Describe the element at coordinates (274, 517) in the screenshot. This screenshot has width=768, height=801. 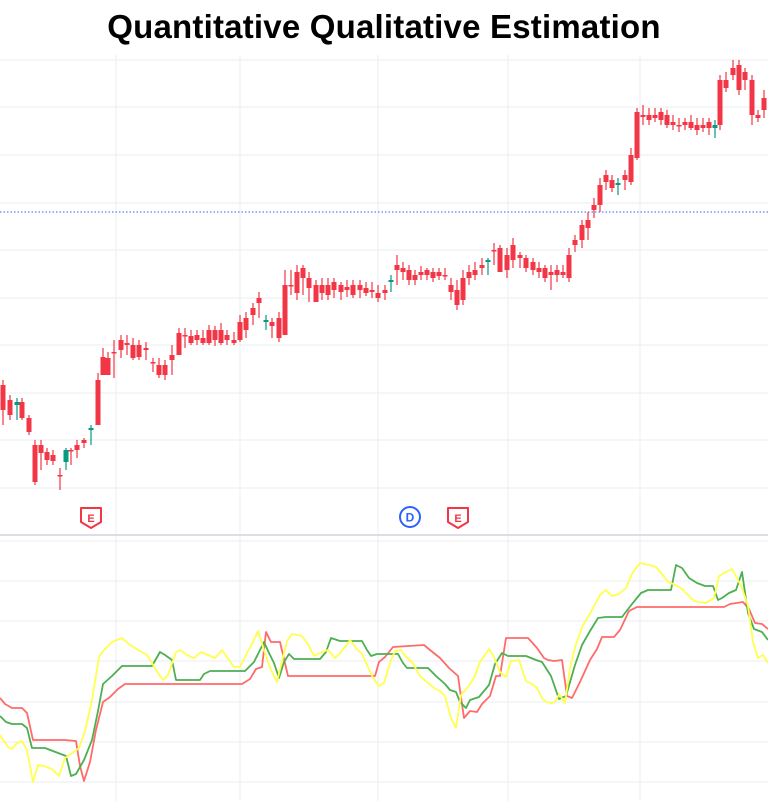
I see `event-markers: E D E` at that location.